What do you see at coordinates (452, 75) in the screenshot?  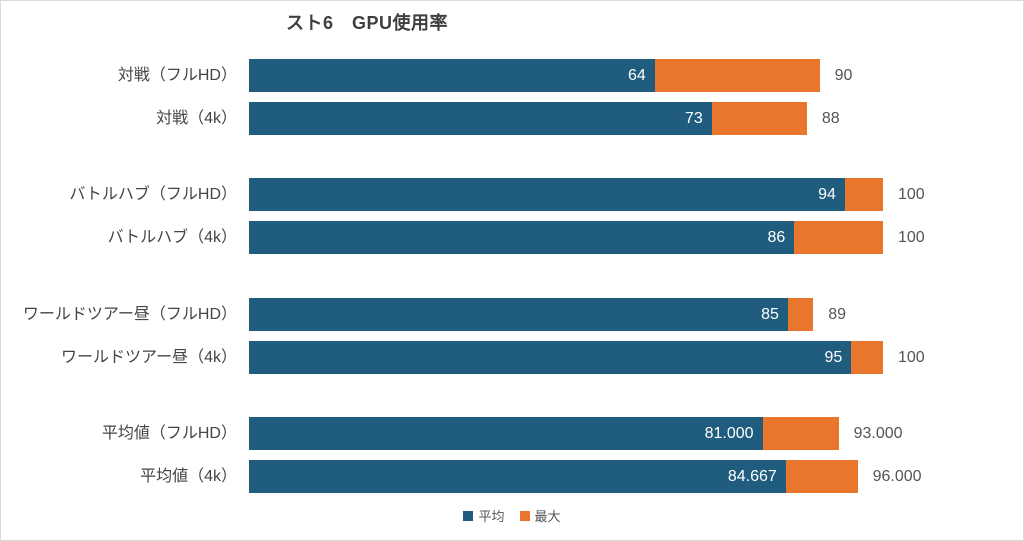 I see `avg-bar-segment: 64` at bounding box center [452, 75].